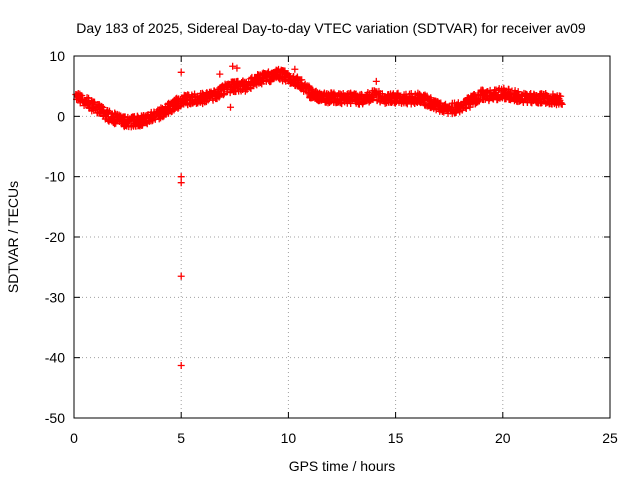  I want to click on y-tick-label: -10, so click(55, 177).